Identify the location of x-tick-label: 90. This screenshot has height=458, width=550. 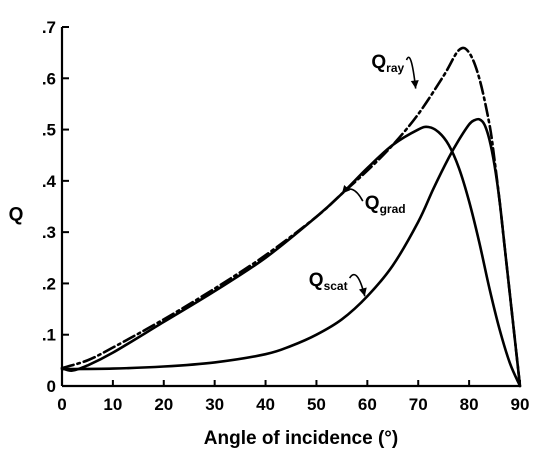
(520, 404).